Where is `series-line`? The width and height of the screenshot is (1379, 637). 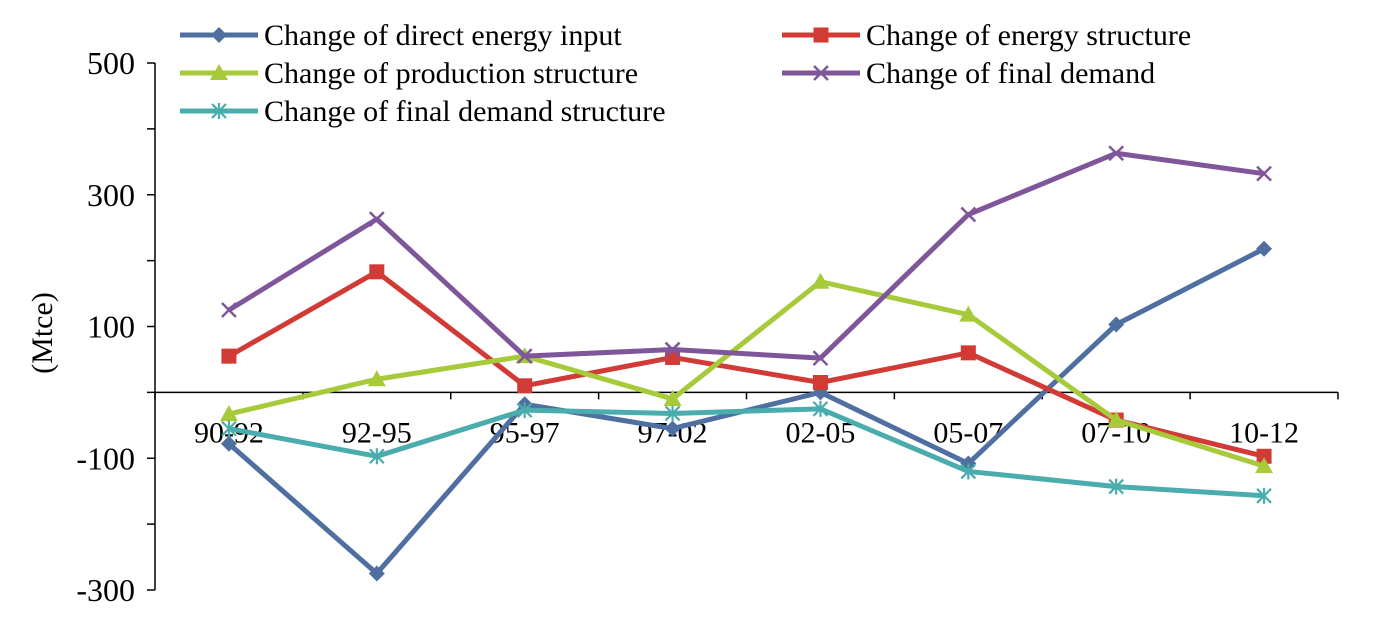
series-line is located at coordinates (746, 452).